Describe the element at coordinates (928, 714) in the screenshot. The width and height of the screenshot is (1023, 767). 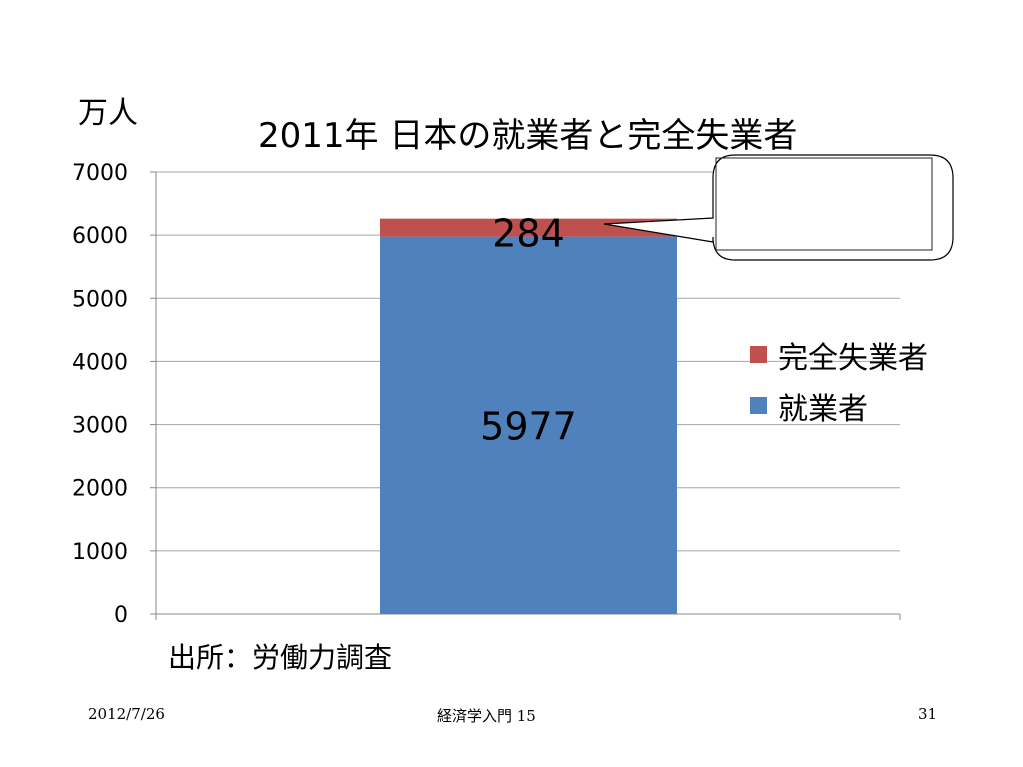
I see `footer-page-number: 31` at that location.